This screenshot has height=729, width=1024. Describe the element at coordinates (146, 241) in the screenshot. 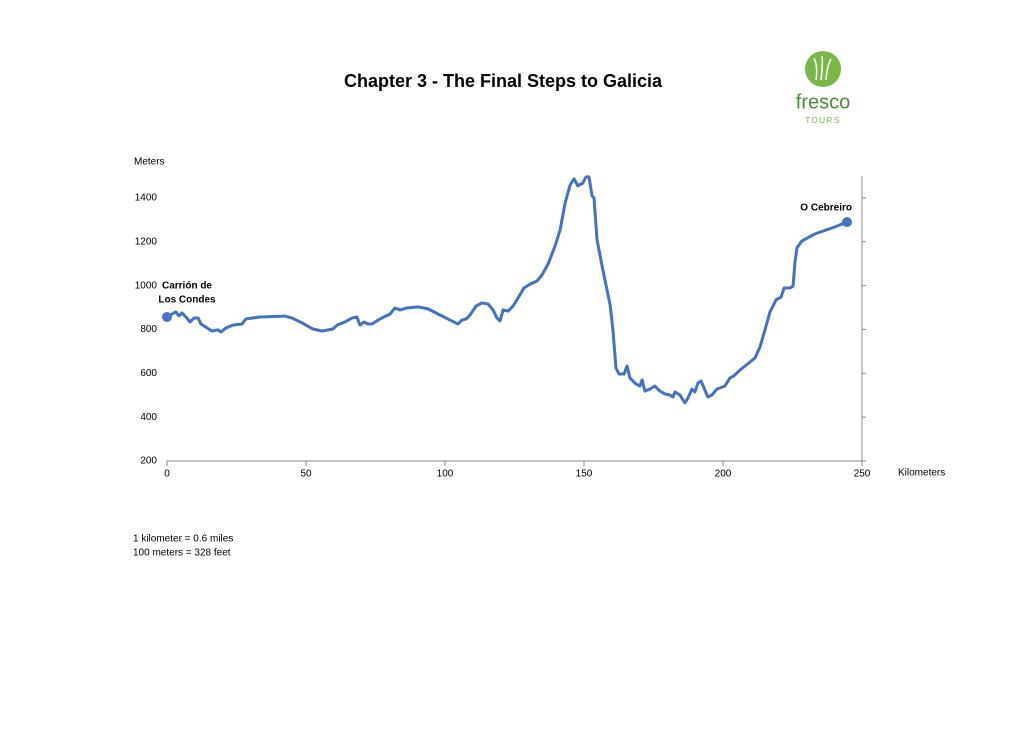

I see `y-tick-label: 1200` at that location.